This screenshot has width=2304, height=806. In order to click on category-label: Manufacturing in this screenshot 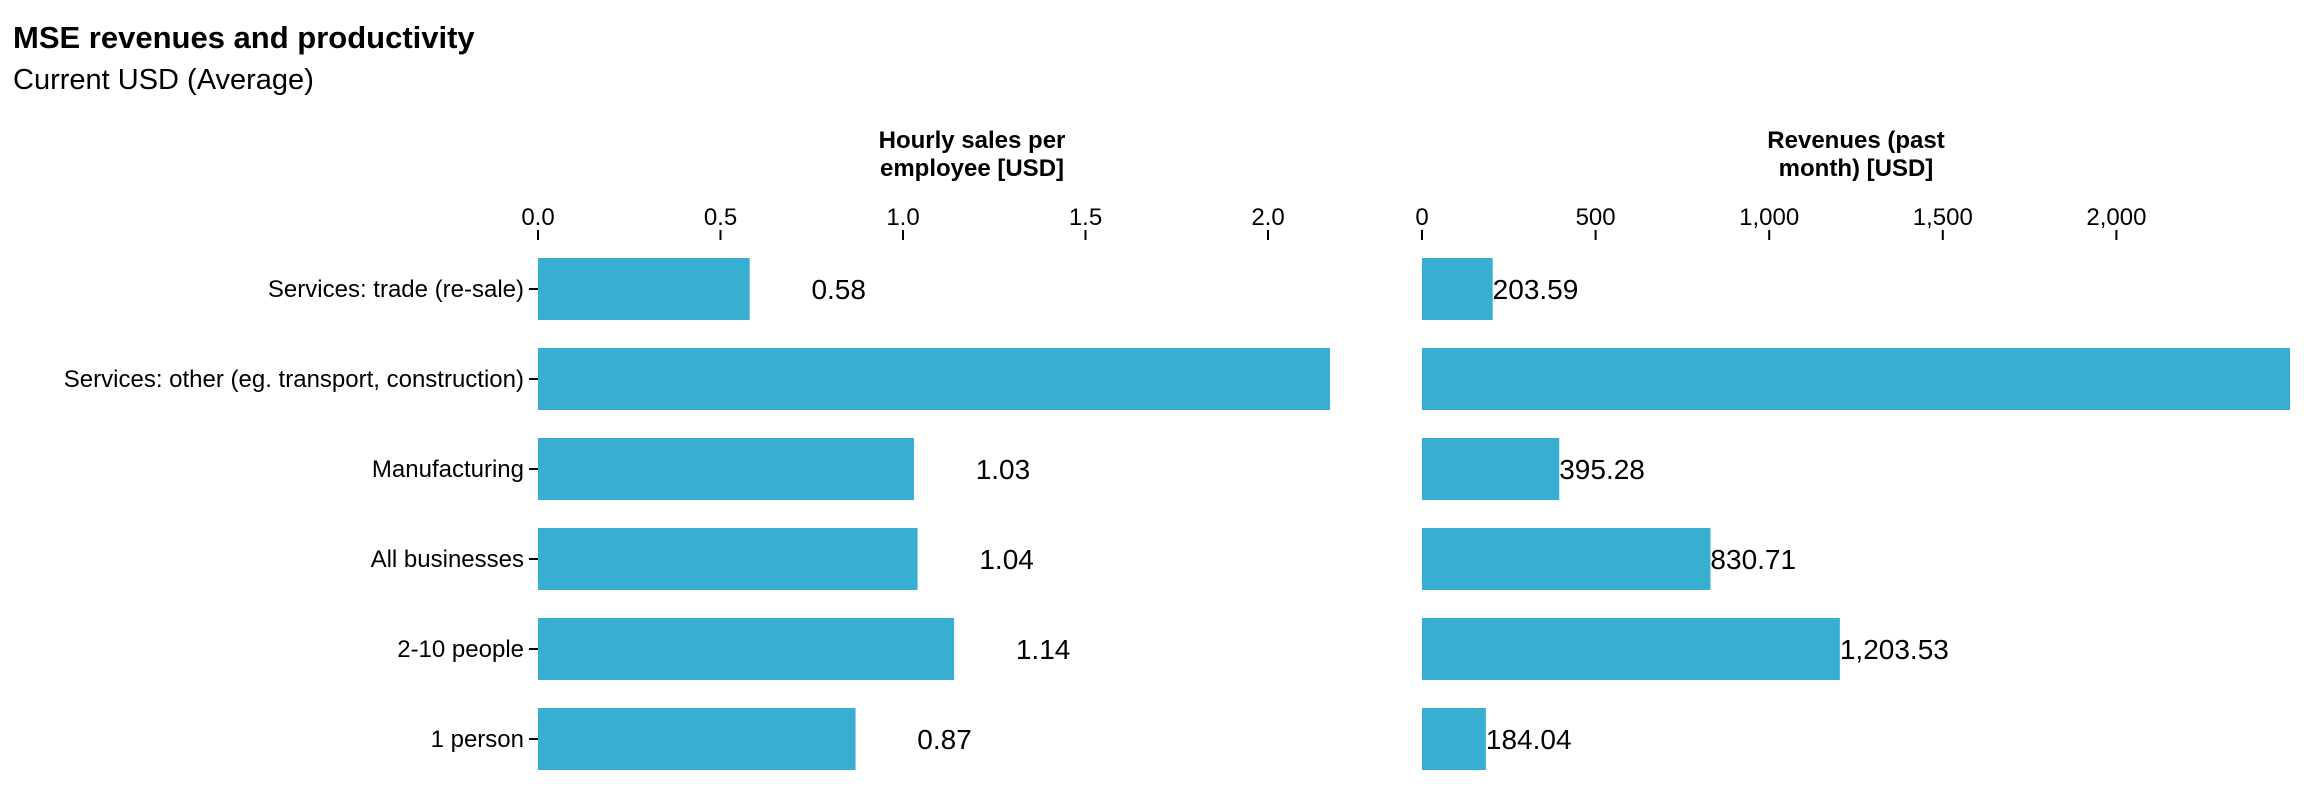, I will do `click(448, 469)`.